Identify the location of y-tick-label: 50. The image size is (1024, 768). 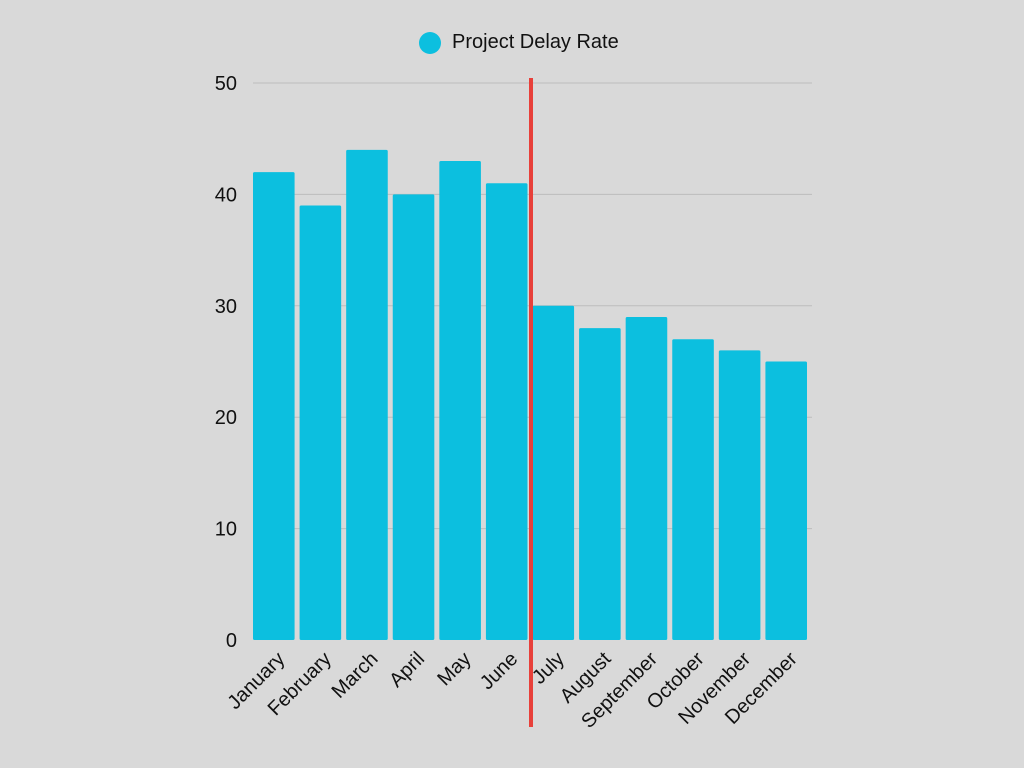
(226, 84).